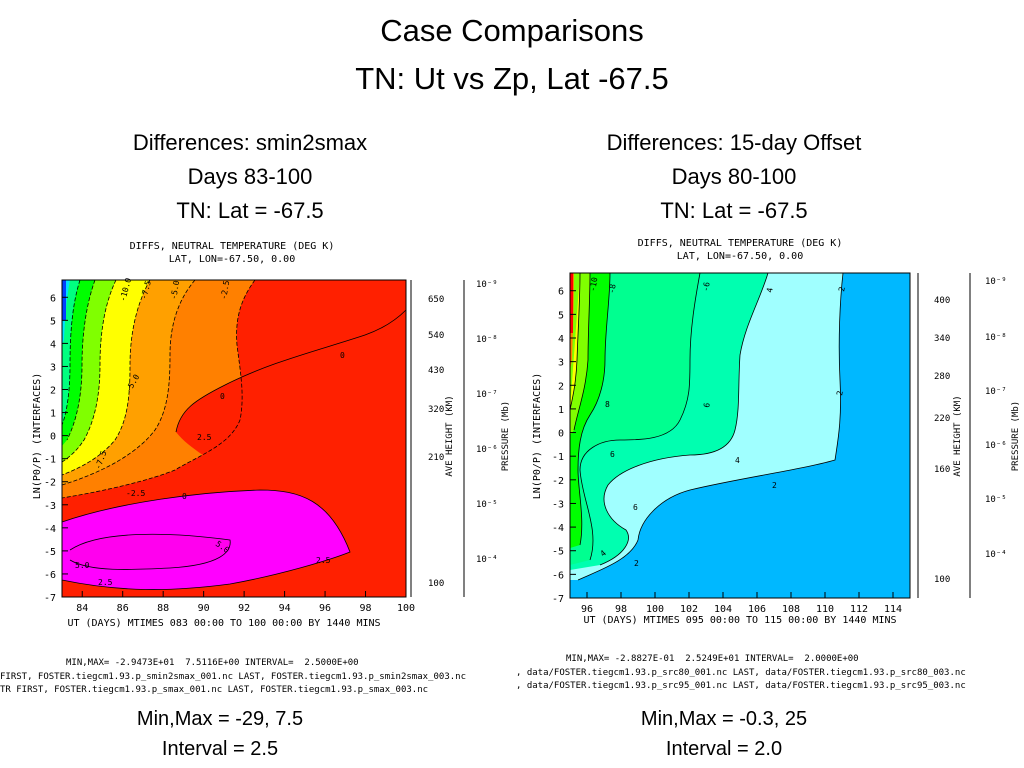  What do you see at coordinates (53, 391) in the screenshot?
I see `left-y-tick-label: 2` at bounding box center [53, 391].